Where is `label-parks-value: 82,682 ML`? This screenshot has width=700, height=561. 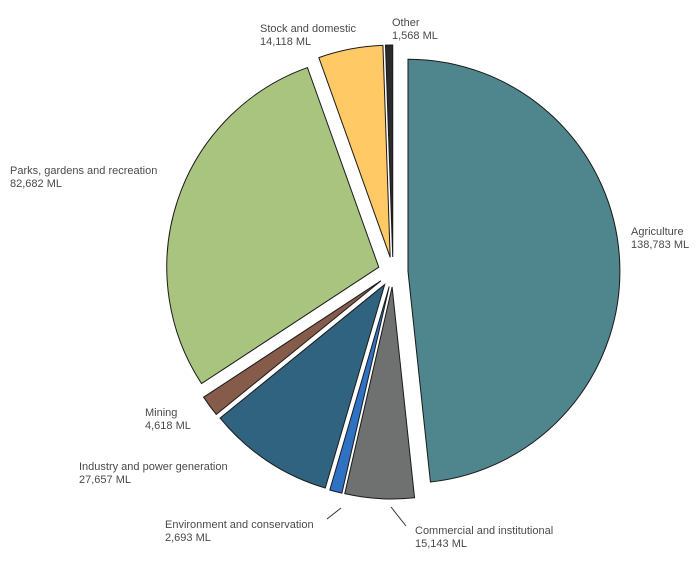
label-parks-value: 82,682 ML is located at coordinates (36, 184).